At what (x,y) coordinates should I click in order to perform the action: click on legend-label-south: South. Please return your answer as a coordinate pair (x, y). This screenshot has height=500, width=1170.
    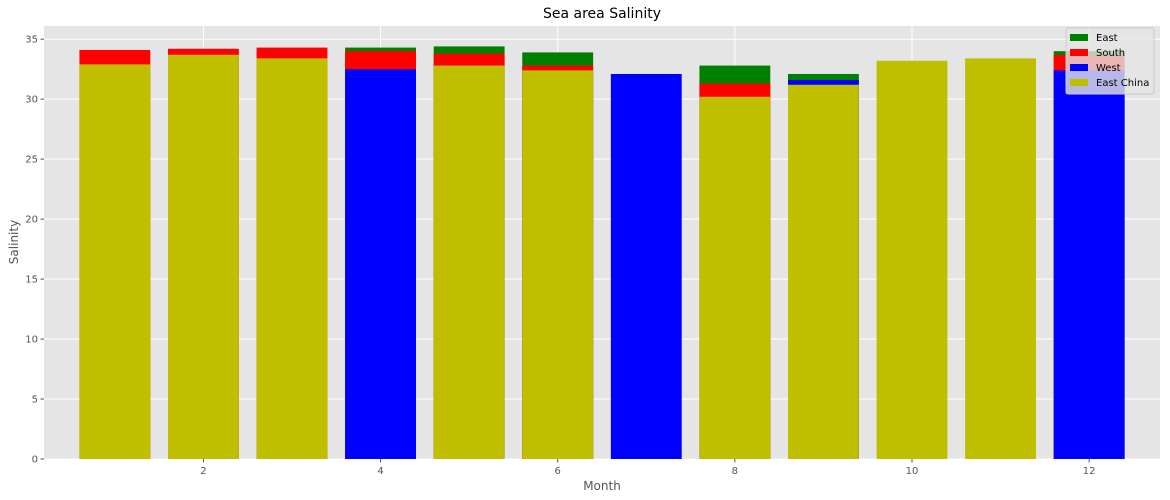
    Looking at the image, I should click on (1110, 53).